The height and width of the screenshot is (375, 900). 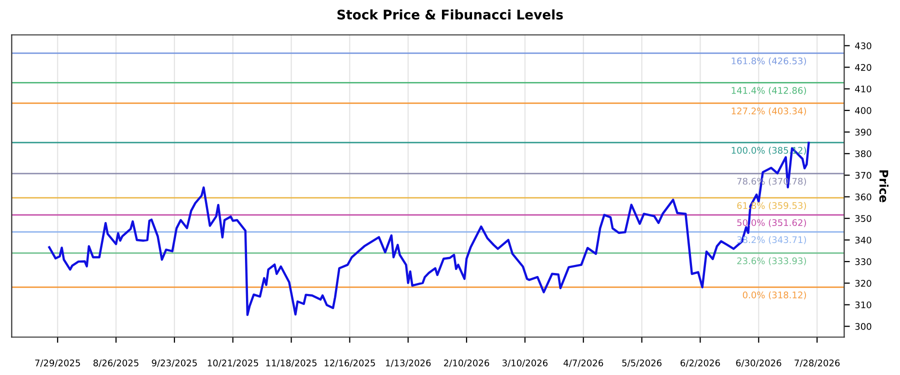 I want to click on x-tick-label: 9/23/2025, so click(x=174, y=364).